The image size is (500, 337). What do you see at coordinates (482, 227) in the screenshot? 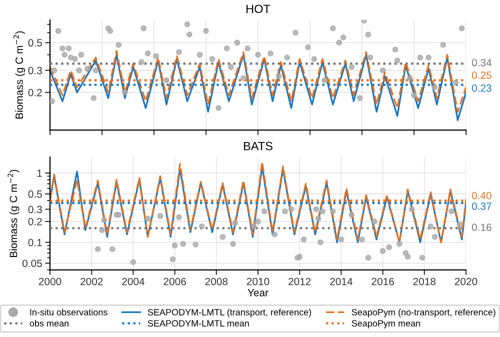
I see `data-label: 0.16` at bounding box center [482, 227].